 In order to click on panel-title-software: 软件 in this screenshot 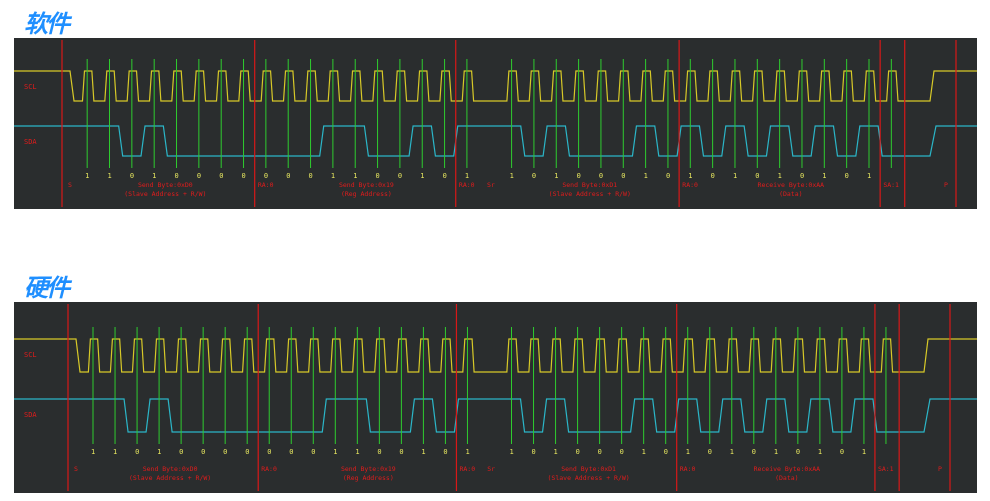, I will do `click(47, 23)`.